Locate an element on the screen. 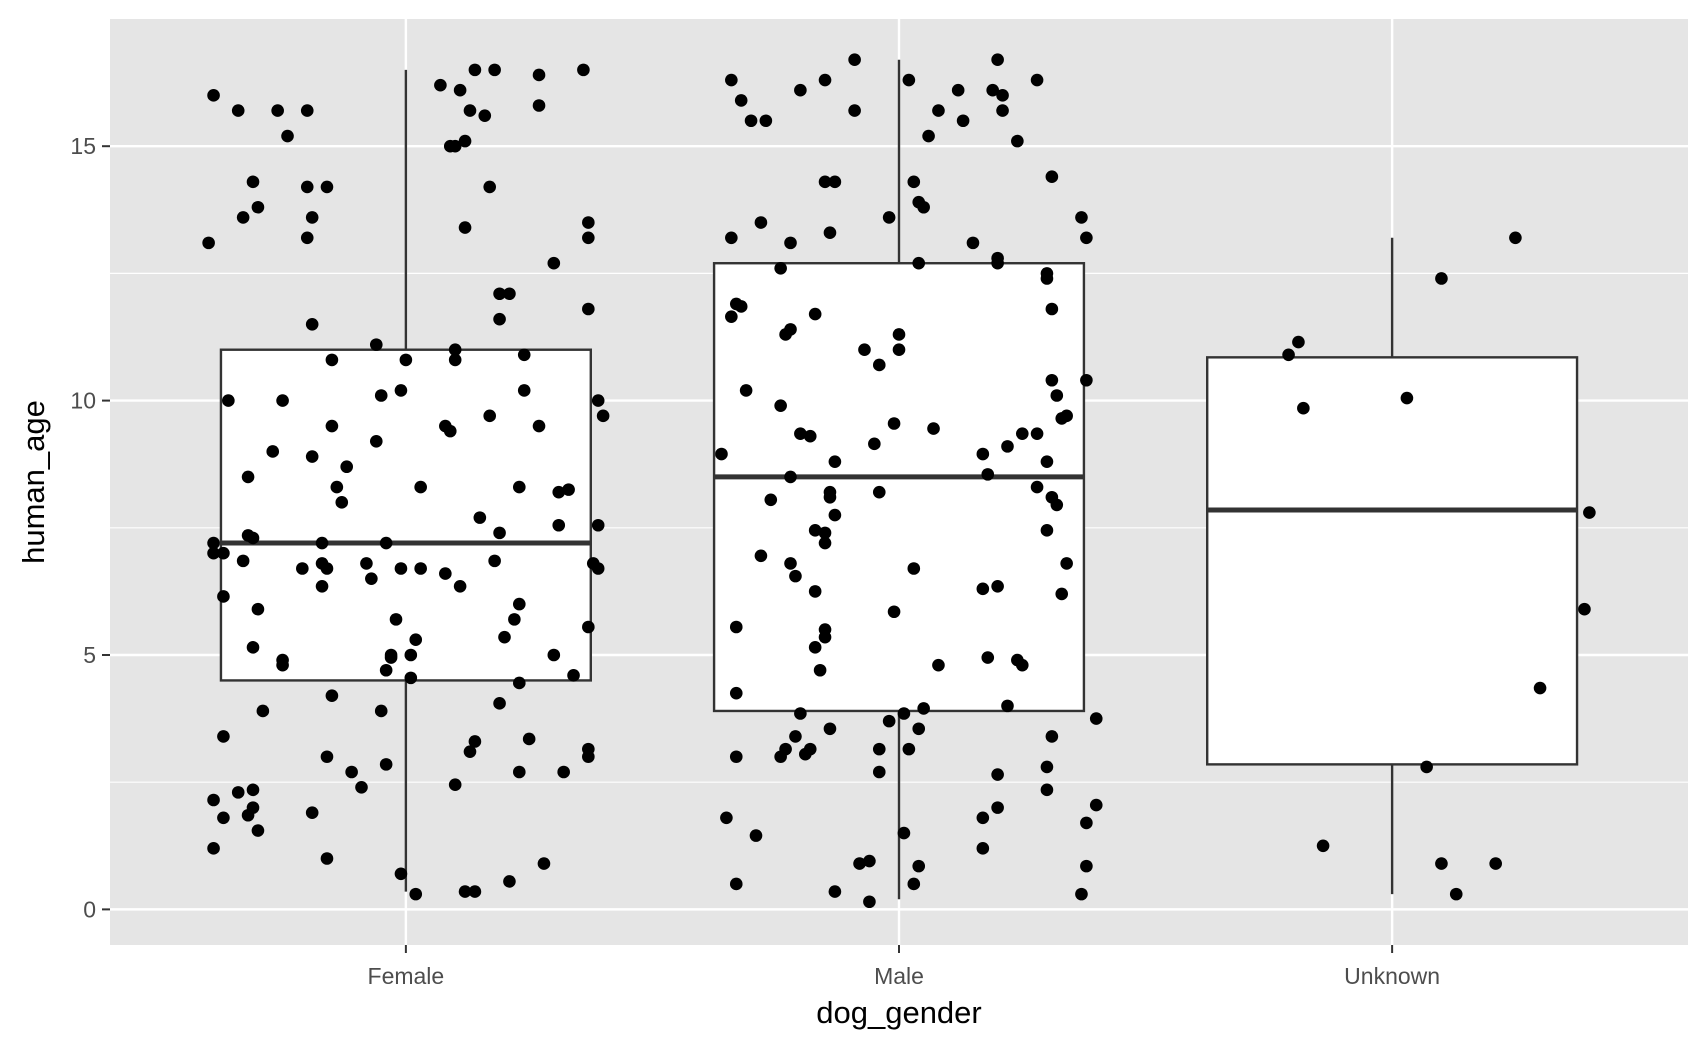  x-tick-label: Female is located at coordinates (406, 976).